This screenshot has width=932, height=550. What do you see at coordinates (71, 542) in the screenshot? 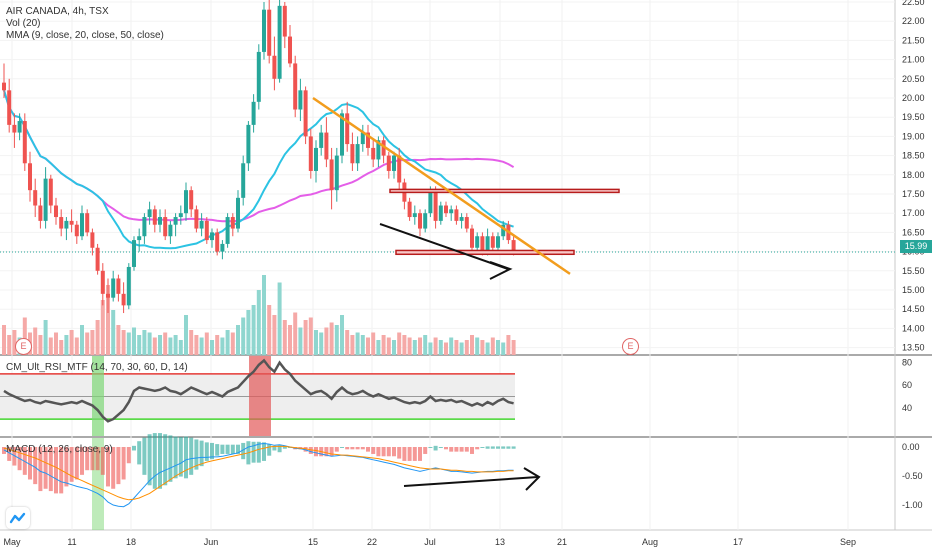
I see `time-tick-label: 11` at bounding box center [71, 542].